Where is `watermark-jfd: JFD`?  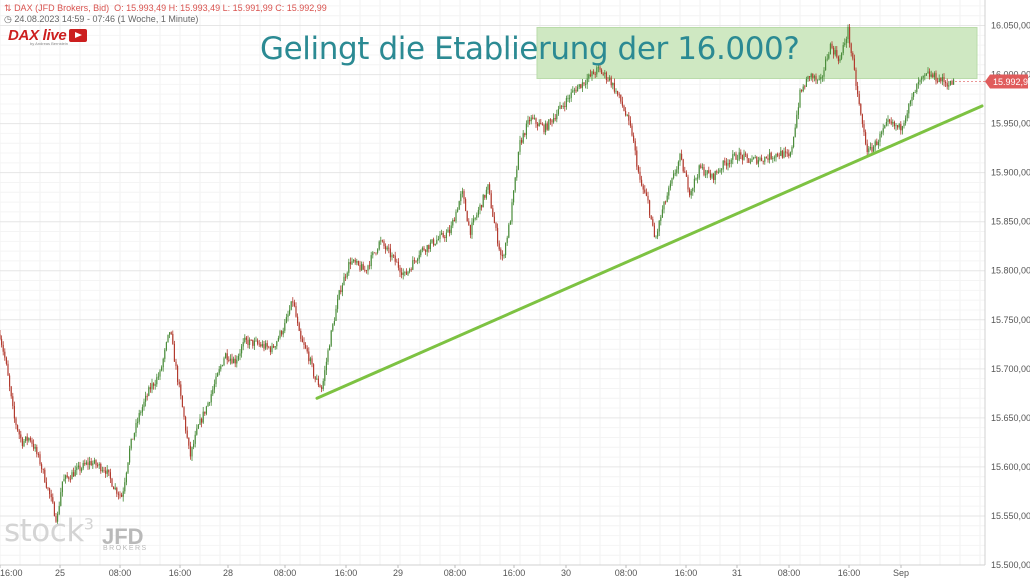
watermark-jfd: JFD is located at coordinates (123, 536).